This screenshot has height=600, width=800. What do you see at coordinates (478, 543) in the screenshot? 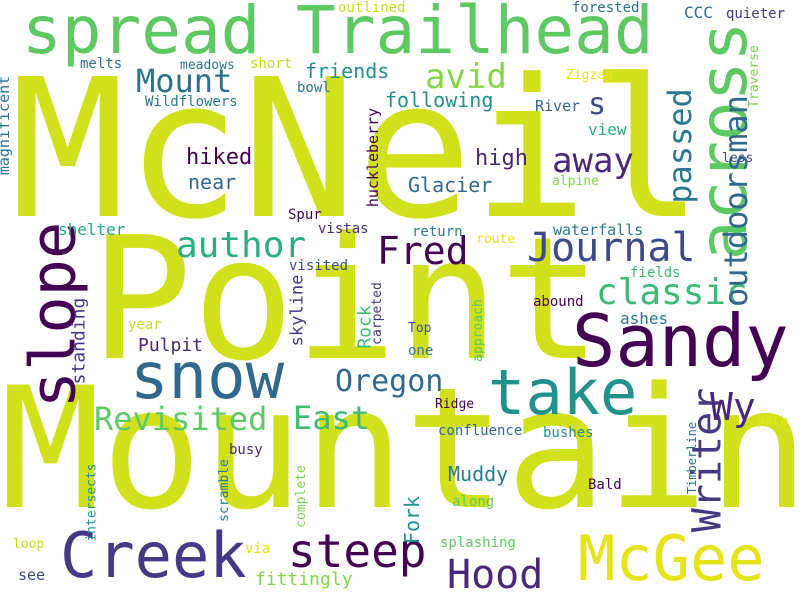
I see `word-splashing: splashing` at bounding box center [478, 543].